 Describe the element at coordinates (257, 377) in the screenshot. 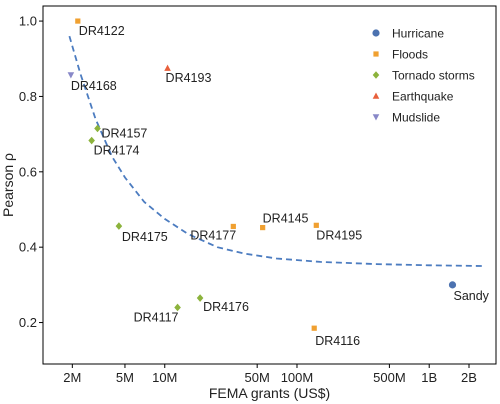

I see `x-tick-label: 50M` at that location.